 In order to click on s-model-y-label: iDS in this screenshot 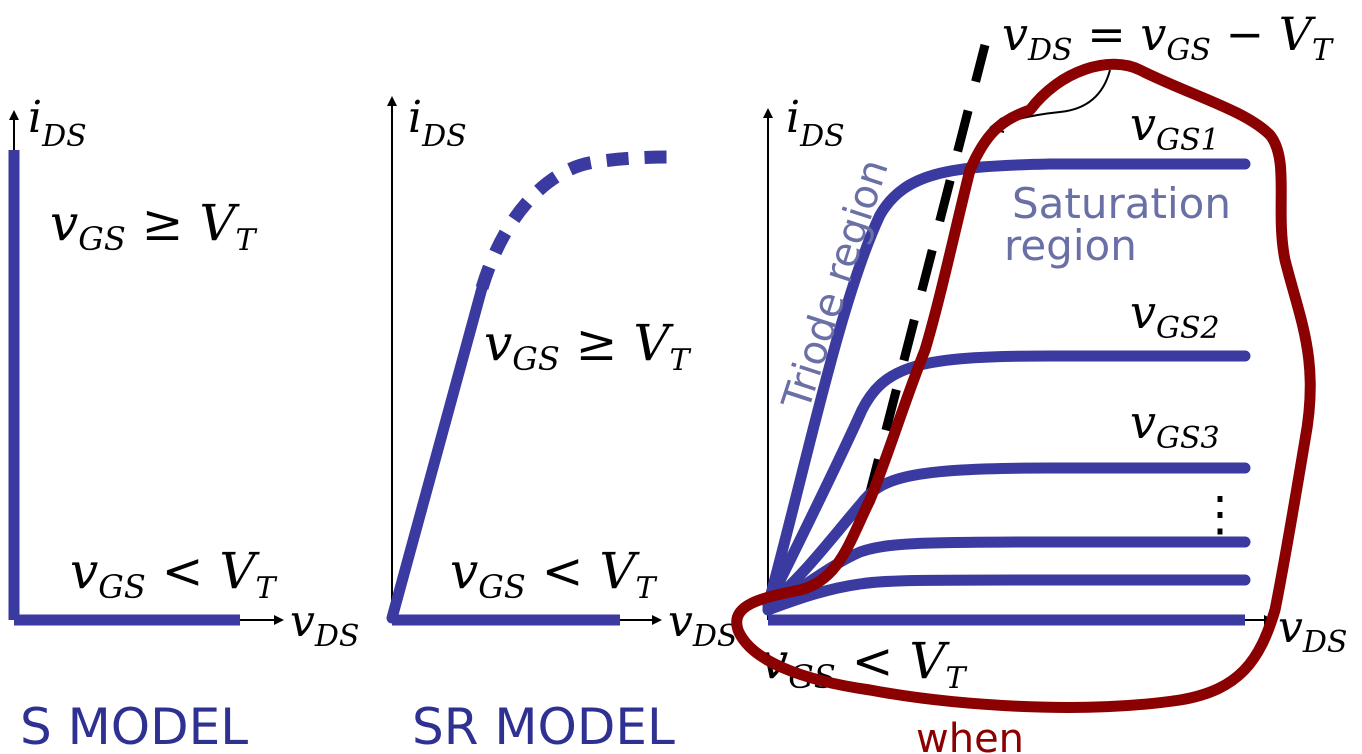, I will do `click(57, 123)`.